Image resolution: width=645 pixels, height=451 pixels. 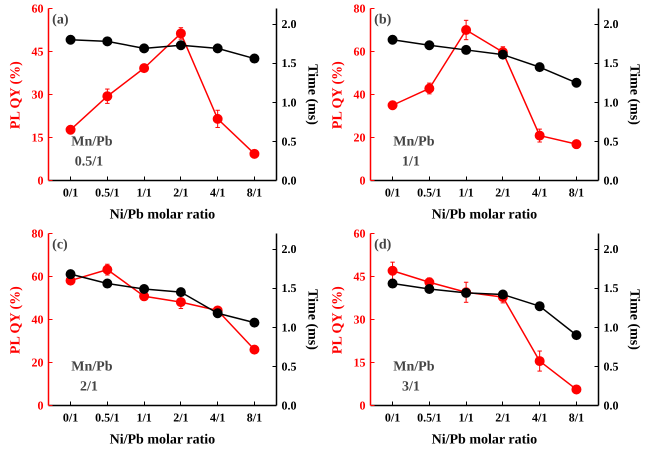 I want to click on chart-title: (d), so click(x=383, y=245).